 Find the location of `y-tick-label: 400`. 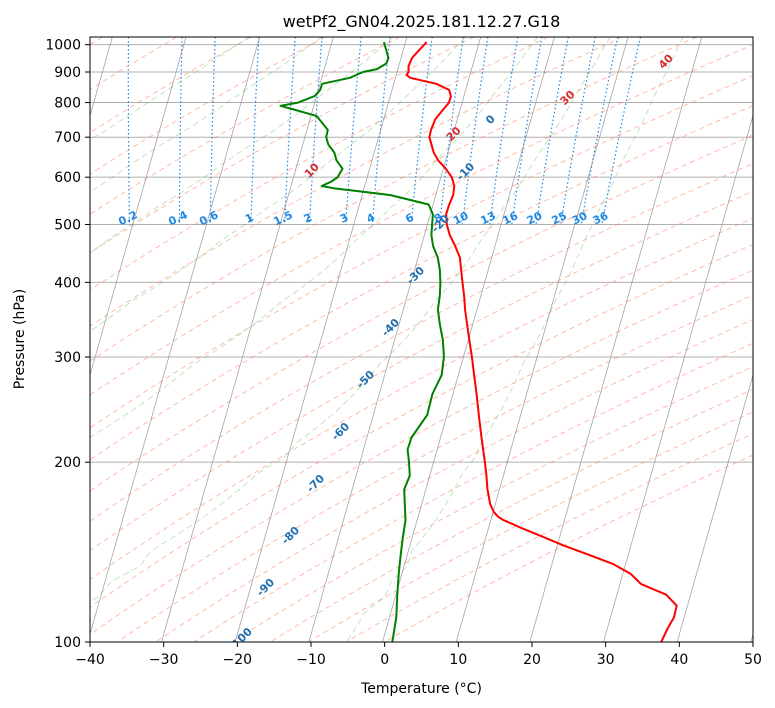

y-tick-label: 400 is located at coordinates (67, 283).